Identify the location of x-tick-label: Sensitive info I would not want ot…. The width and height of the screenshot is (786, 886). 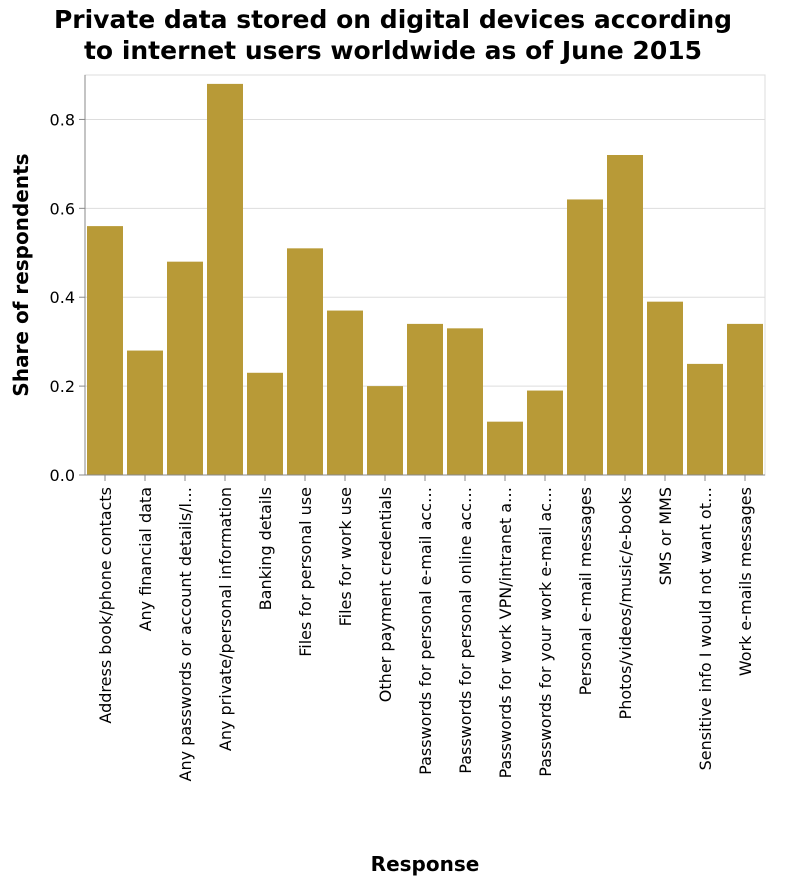
(705, 628).